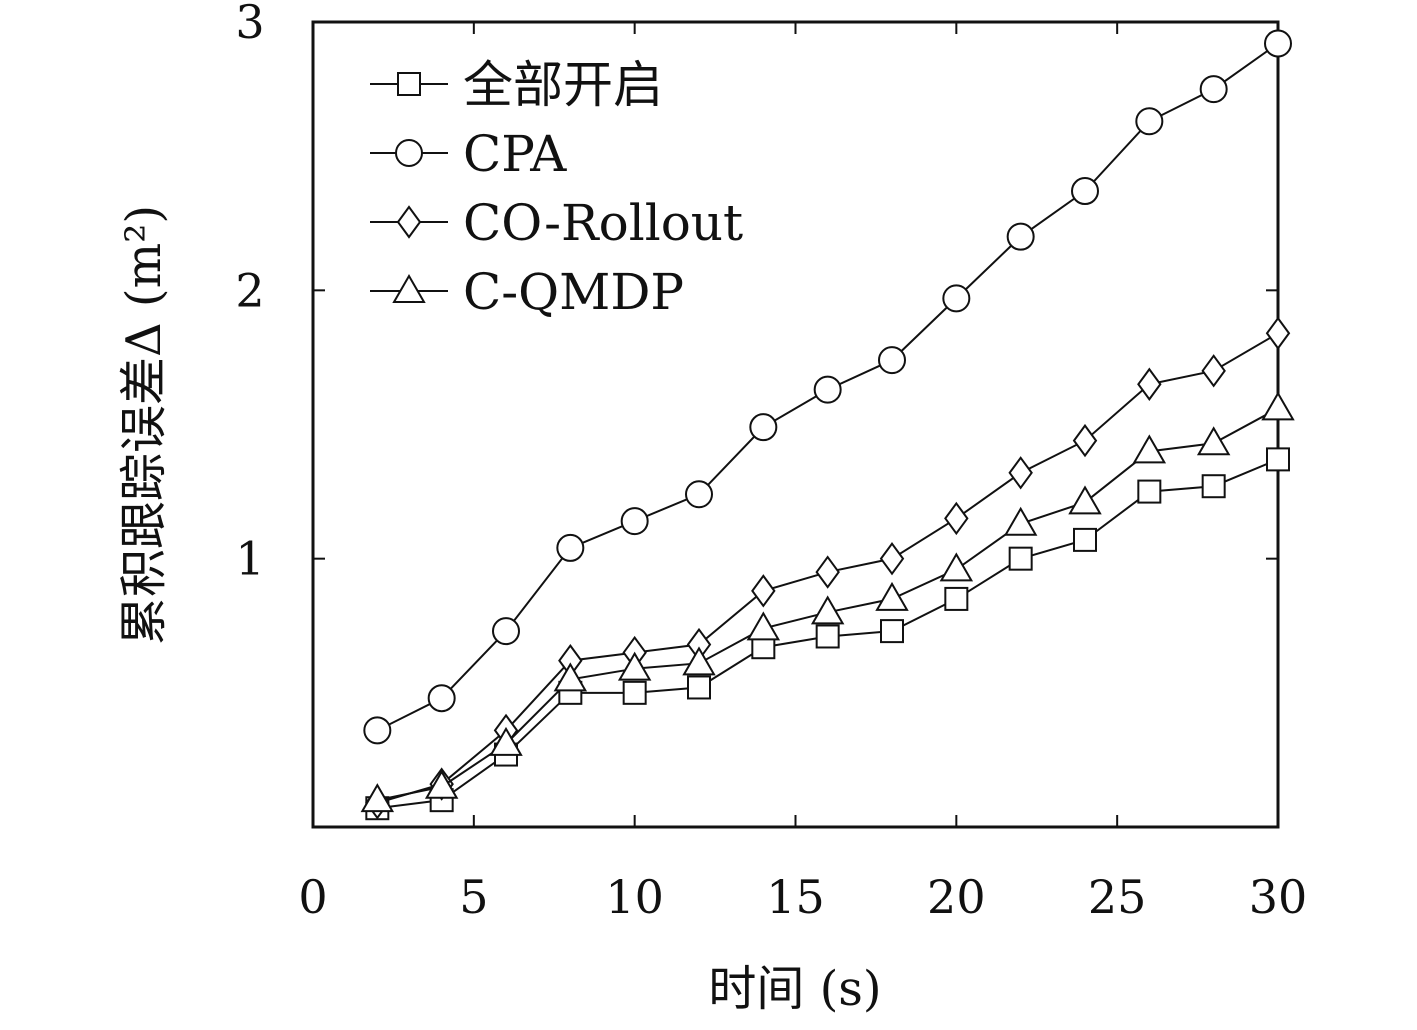  What do you see at coordinates (473, 897) in the screenshot?
I see `x-tick-label: 5` at bounding box center [473, 897].